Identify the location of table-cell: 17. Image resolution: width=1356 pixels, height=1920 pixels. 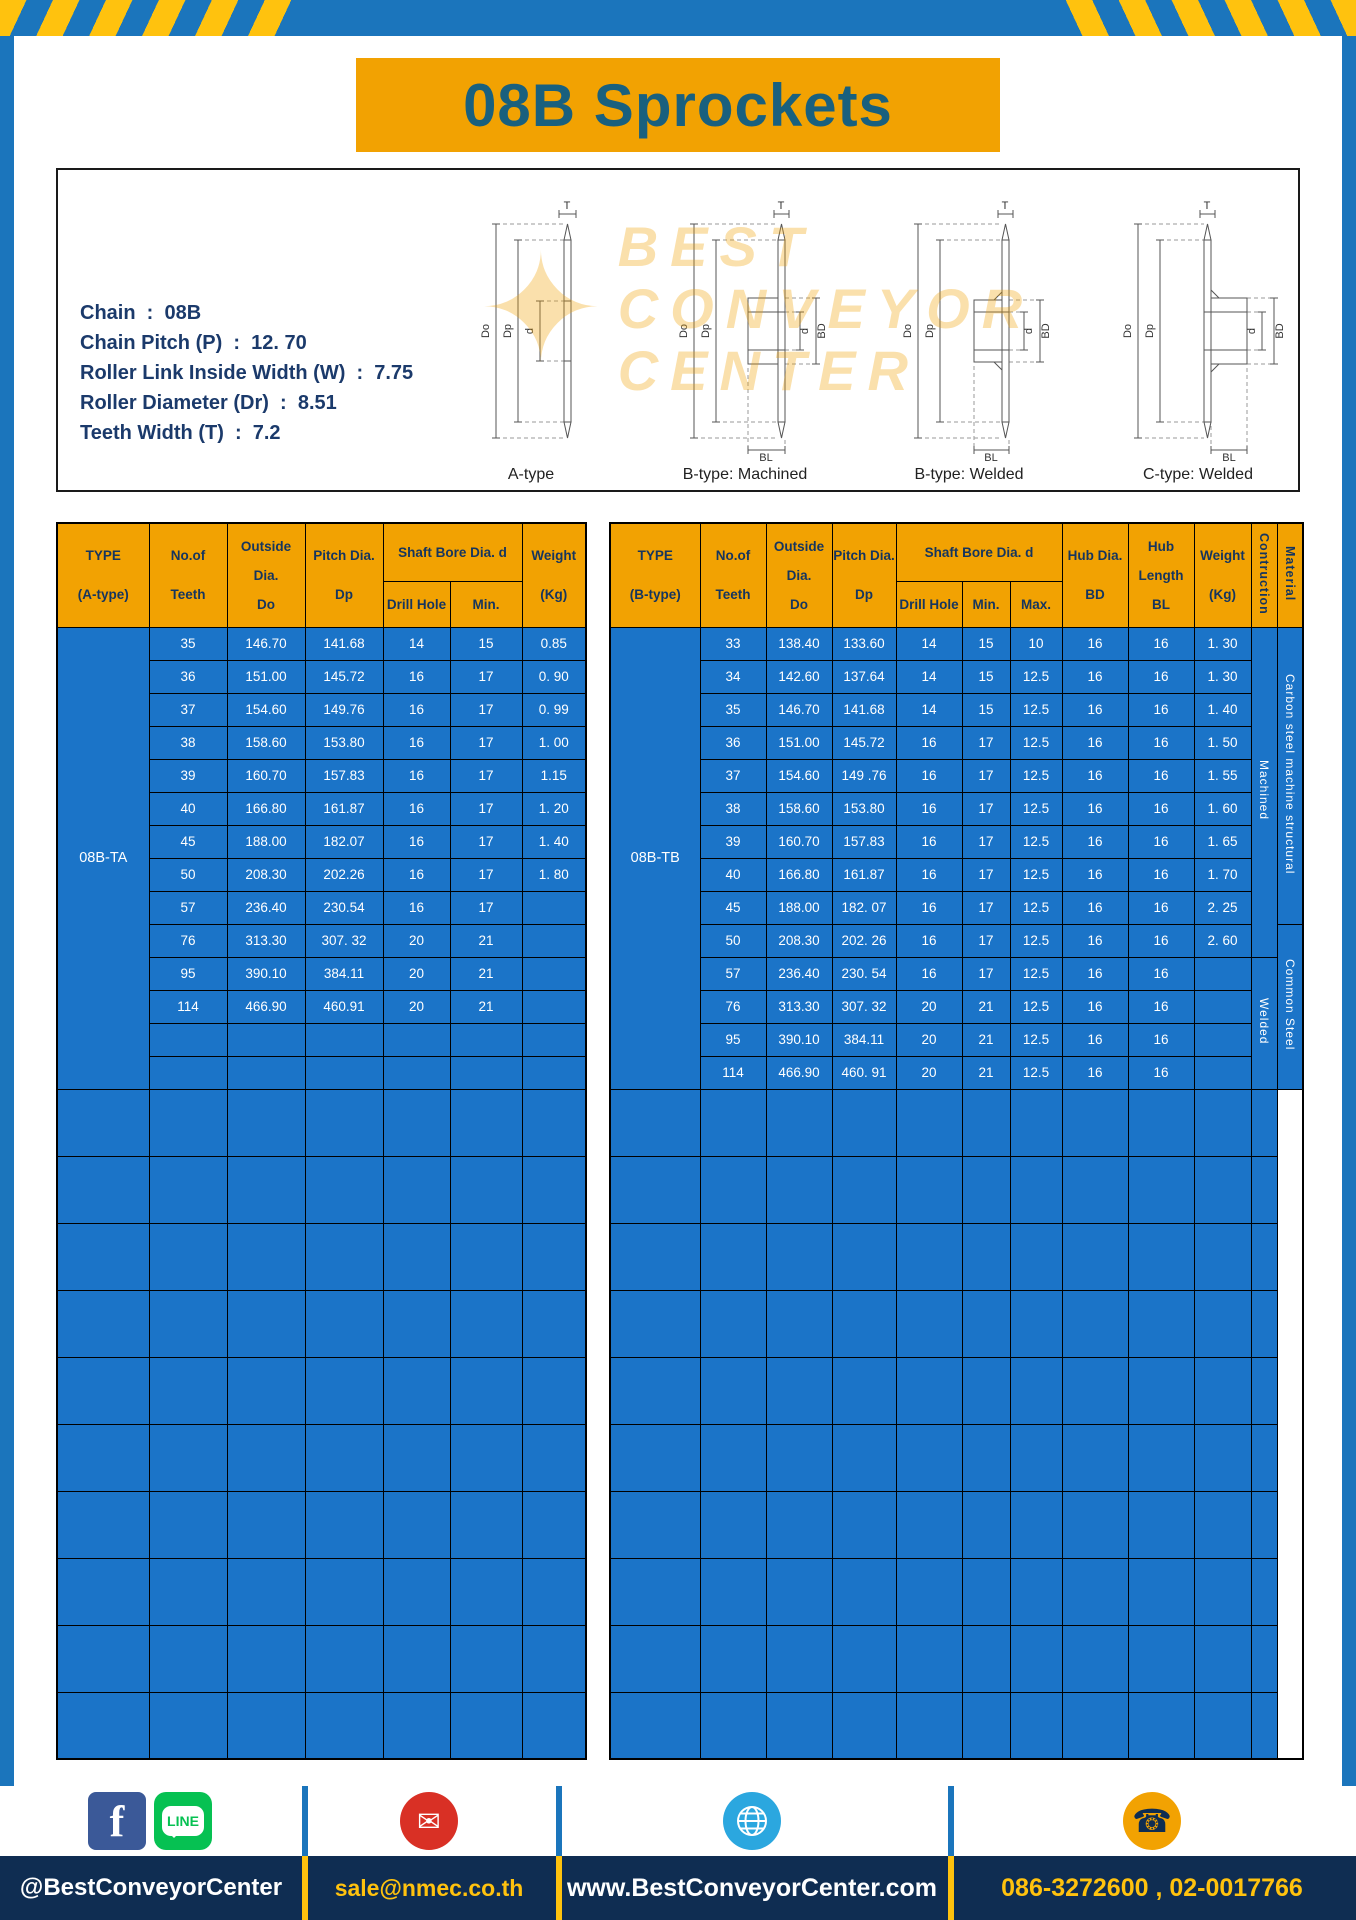
(486, 775).